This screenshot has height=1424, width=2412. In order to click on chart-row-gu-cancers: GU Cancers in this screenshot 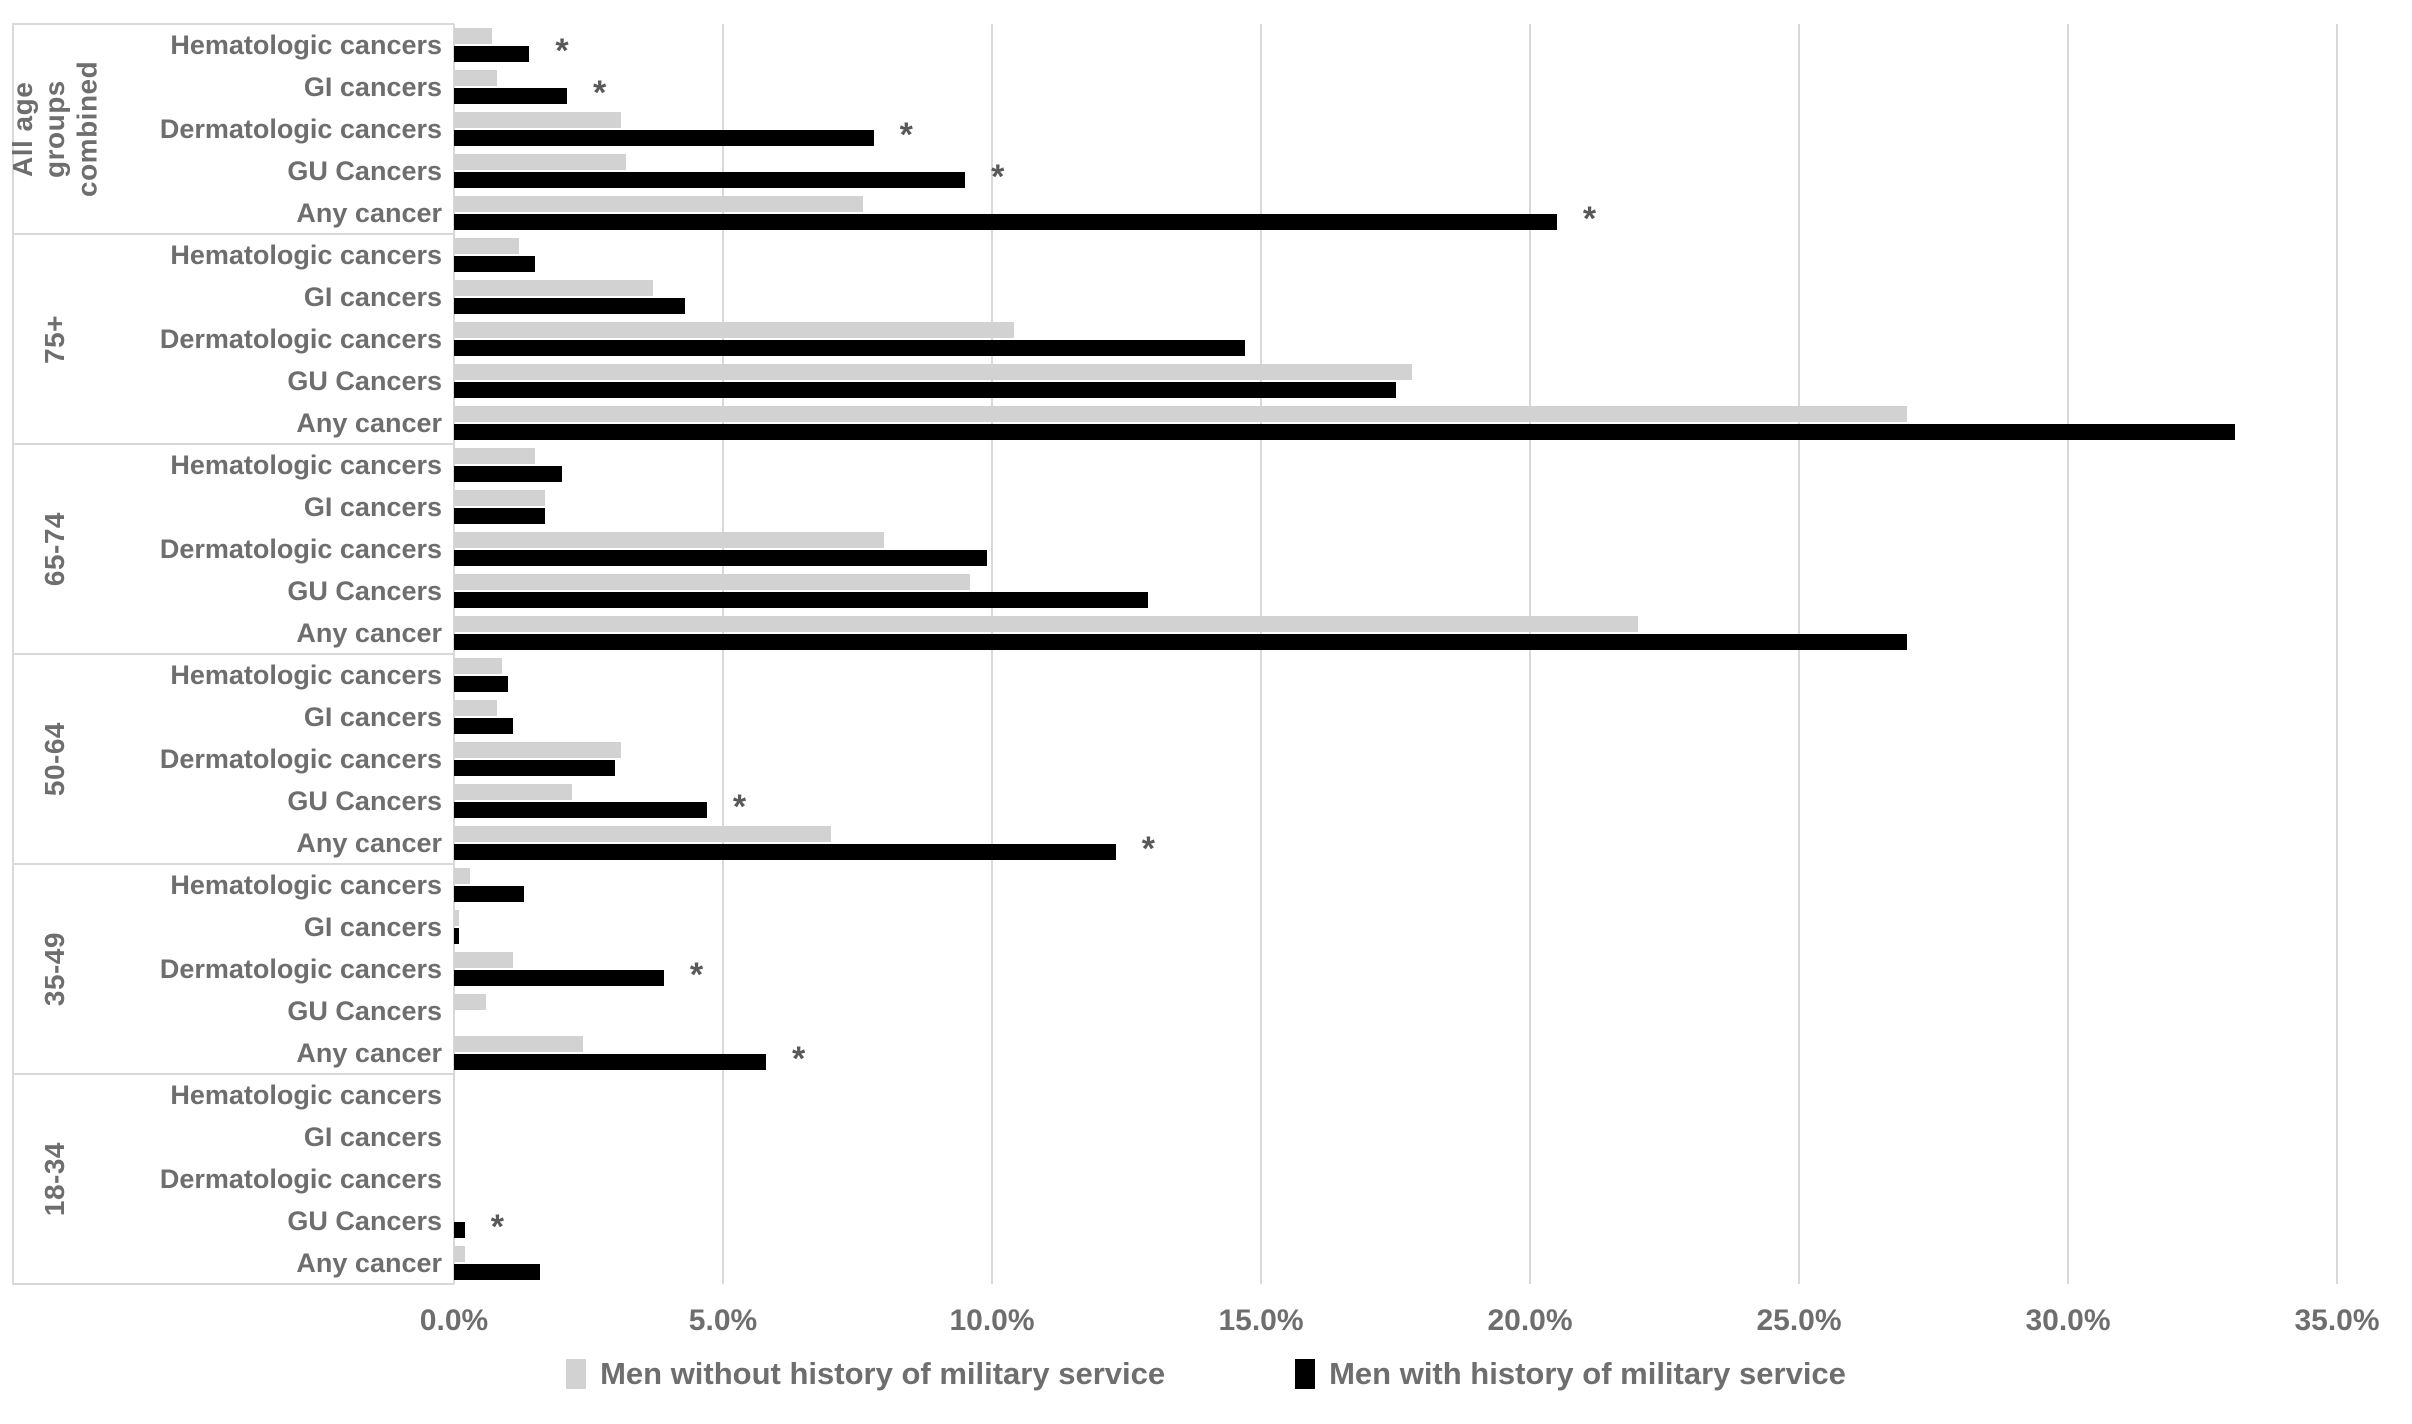, I will do `click(1261, 381)`.